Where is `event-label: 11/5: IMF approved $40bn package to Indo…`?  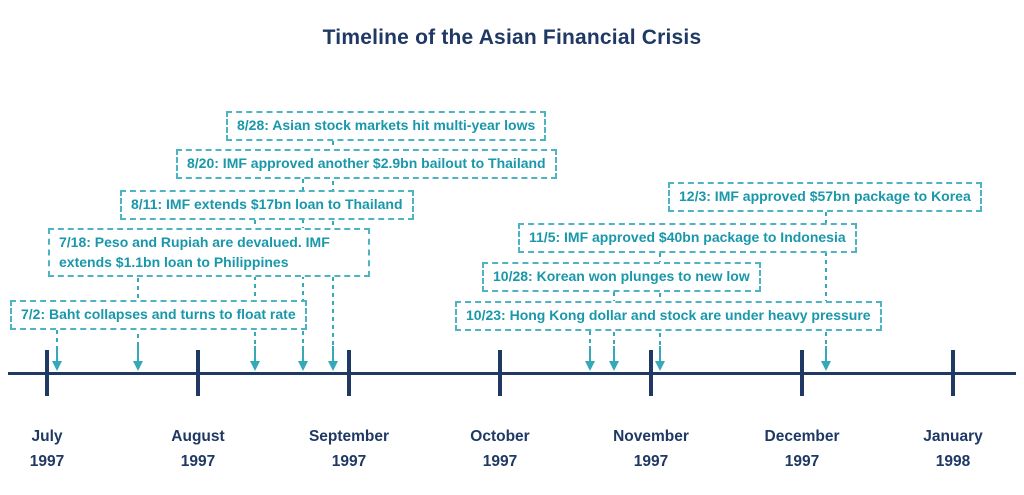
event-label: 11/5: IMF approved $40bn package to Indo… is located at coordinates (687, 237).